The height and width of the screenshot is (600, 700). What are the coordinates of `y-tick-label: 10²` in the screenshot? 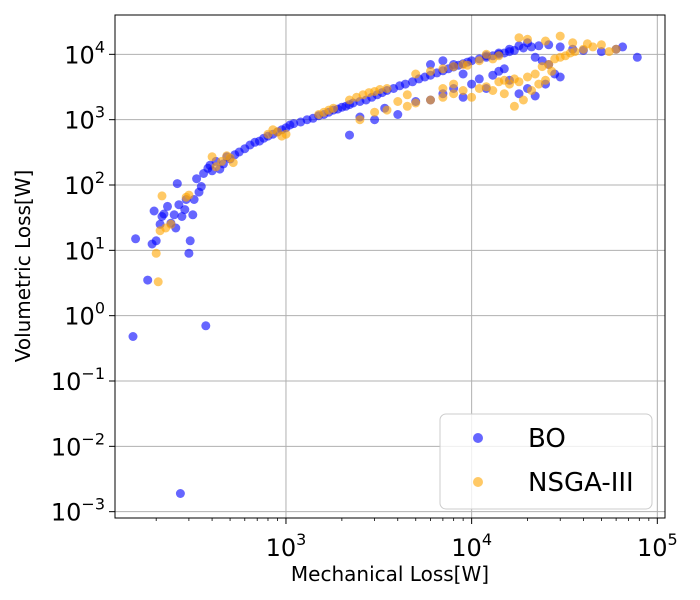 It's located at (84, 184).